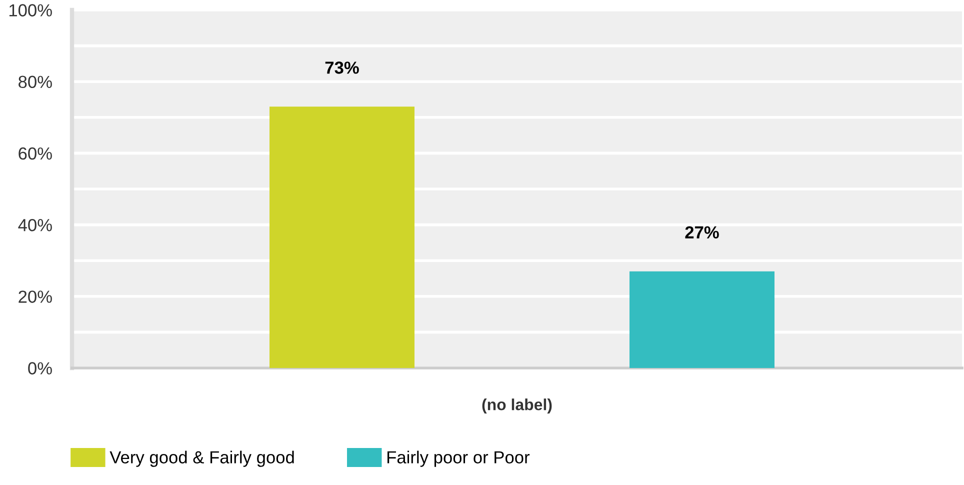 Image resolution: width=964 pixels, height=485 pixels. I want to click on x-tick-label: (no label), so click(517, 406).